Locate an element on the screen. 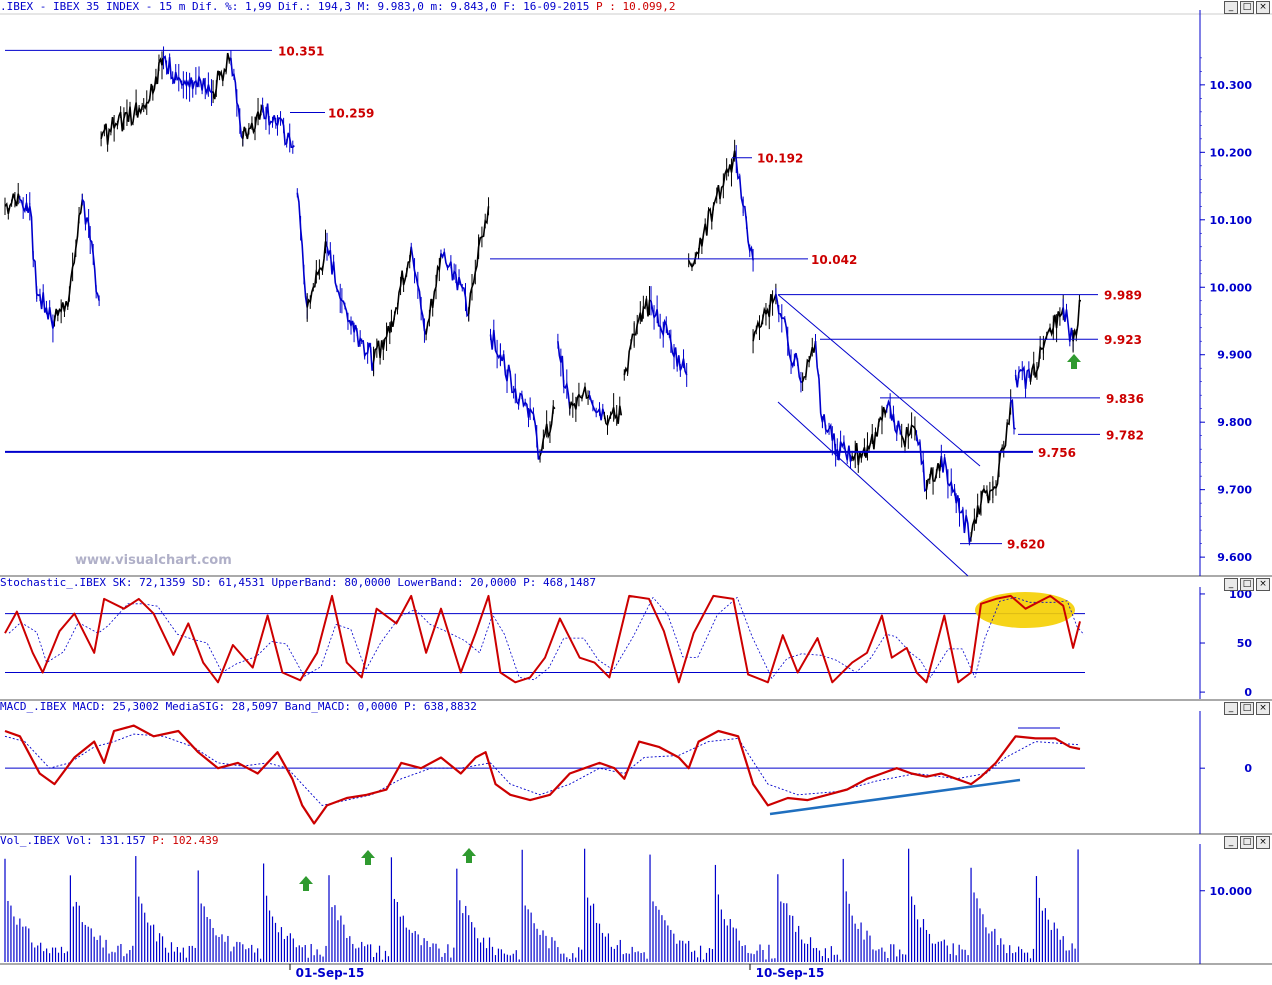 The height and width of the screenshot is (985, 1272). vol-window-buttons: _ □ × is located at coordinates (1247, 842).